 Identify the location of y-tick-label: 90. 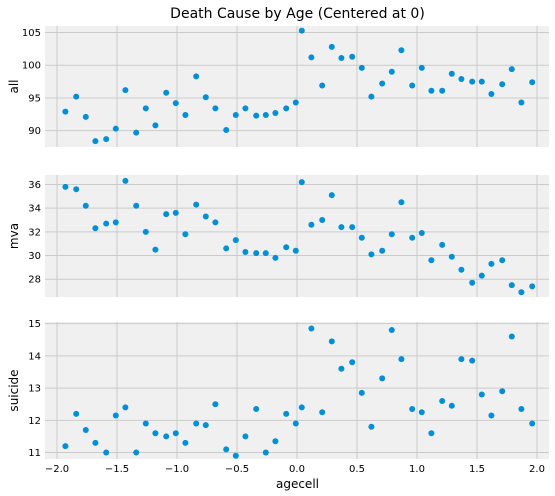
(34, 131).